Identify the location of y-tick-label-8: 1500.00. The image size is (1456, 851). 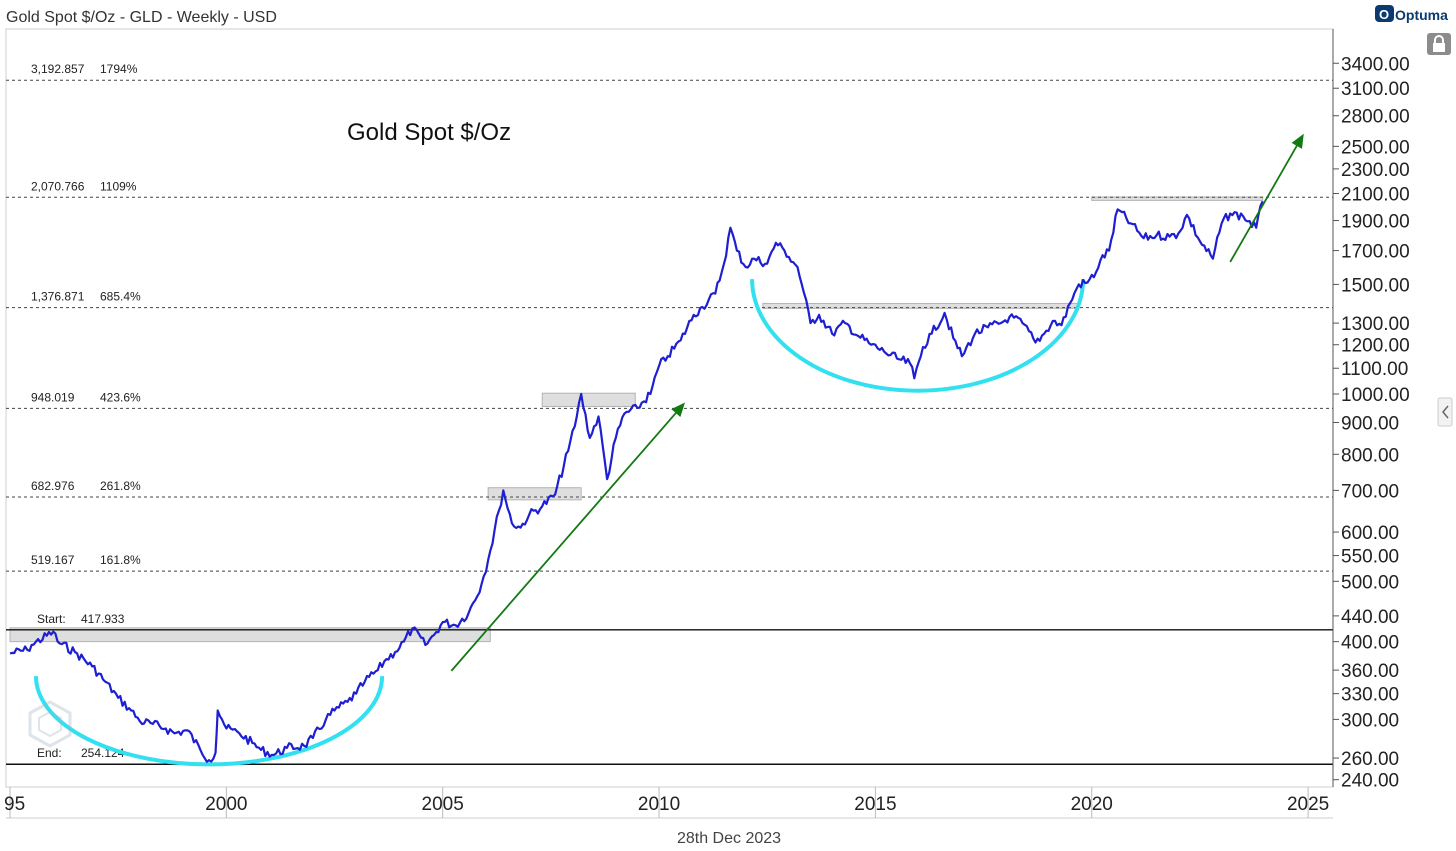
(1375, 285).